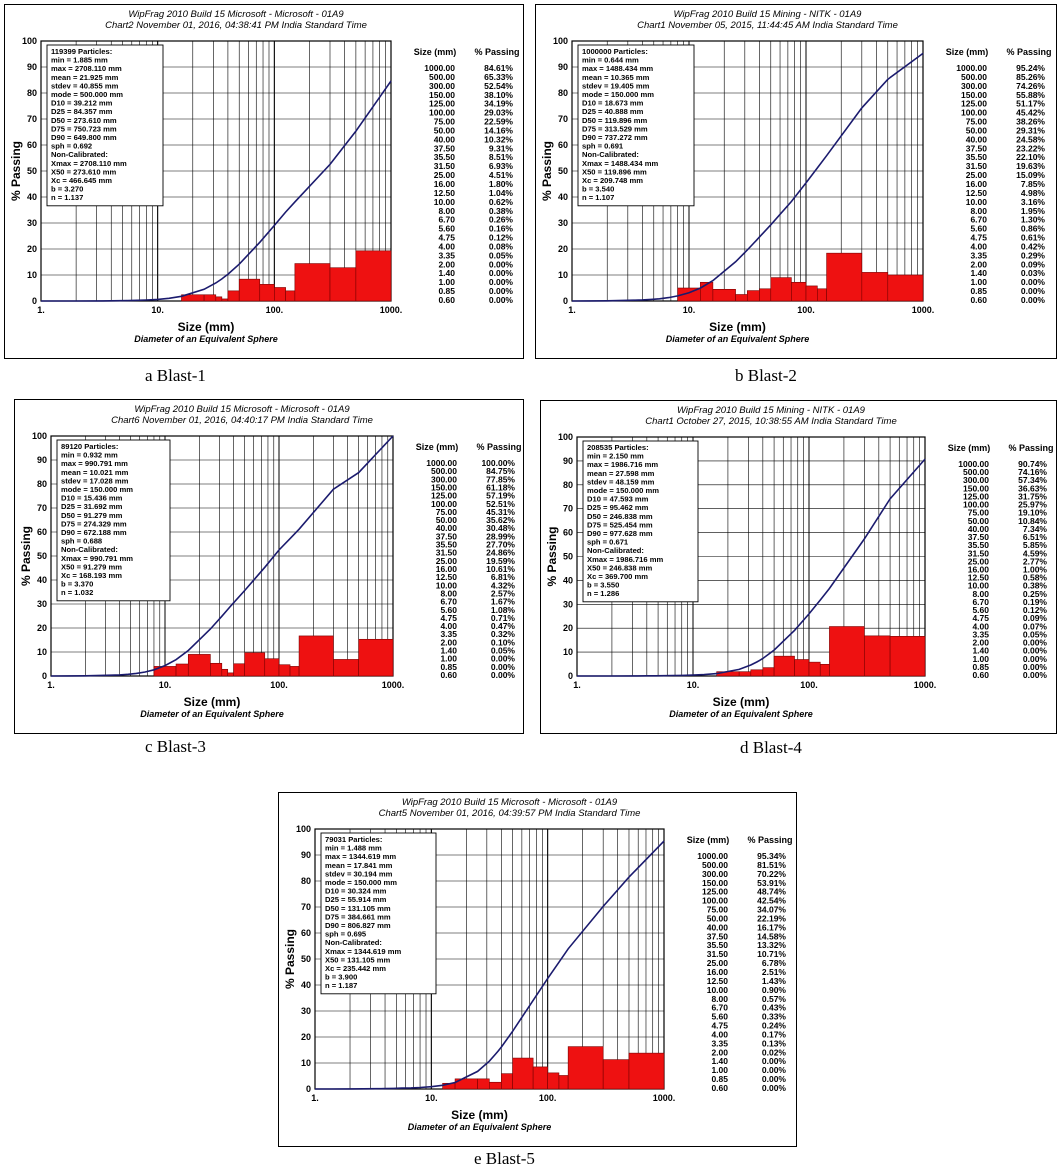 This screenshot has height=1171, width=1060. What do you see at coordinates (498, 463) in the screenshot?
I see `table-passing-cell: 100.00%` at bounding box center [498, 463].